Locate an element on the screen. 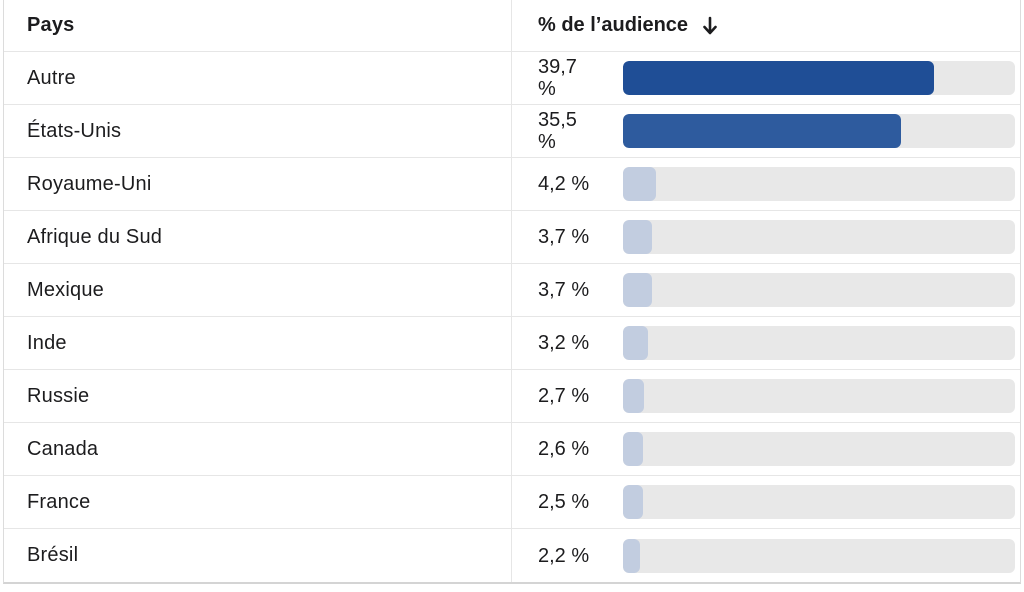 The image size is (1024, 592). table-row: Mexique 3,7 % is located at coordinates (512, 290).